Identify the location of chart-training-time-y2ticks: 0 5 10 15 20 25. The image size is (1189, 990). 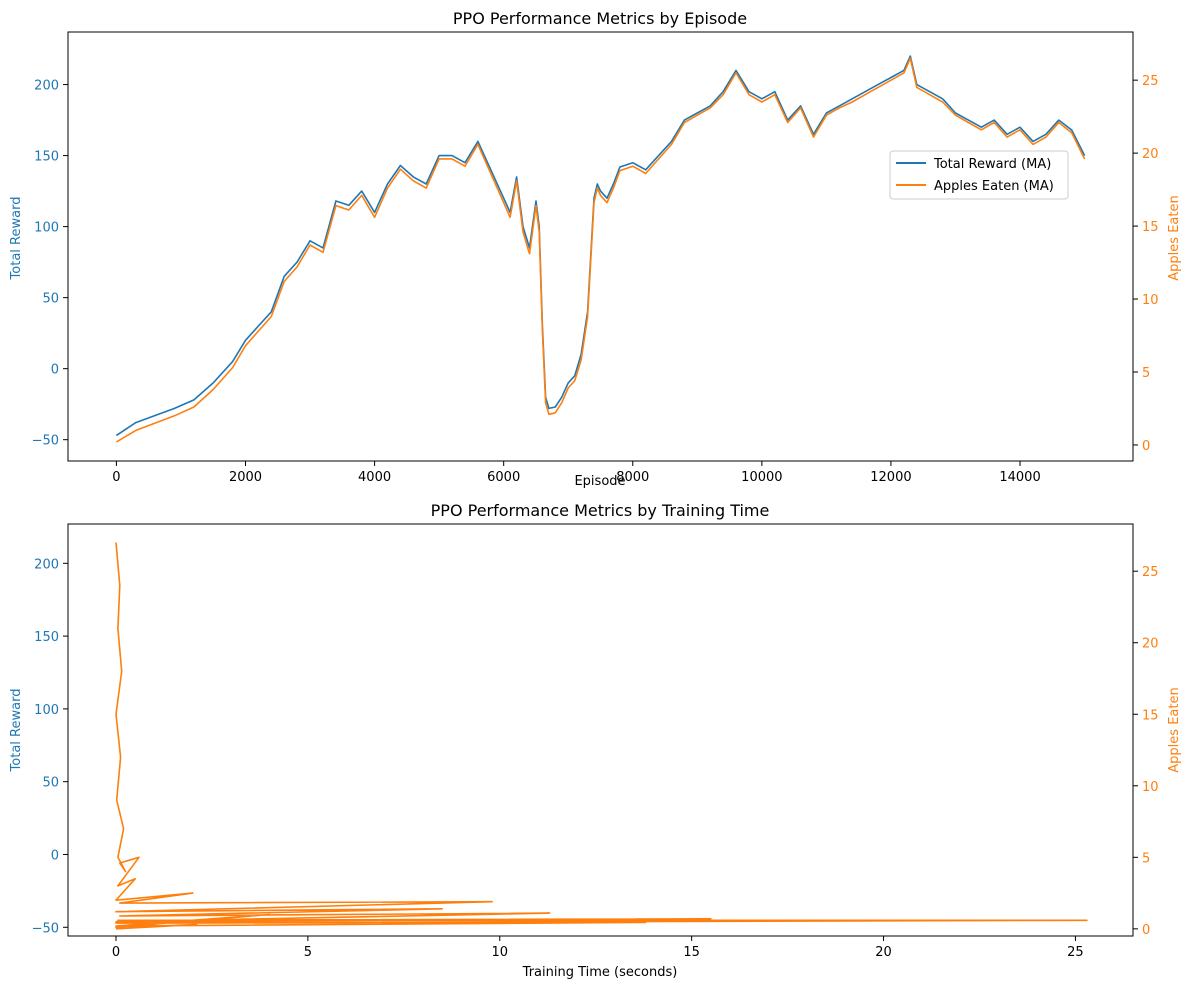
(1146, 751).